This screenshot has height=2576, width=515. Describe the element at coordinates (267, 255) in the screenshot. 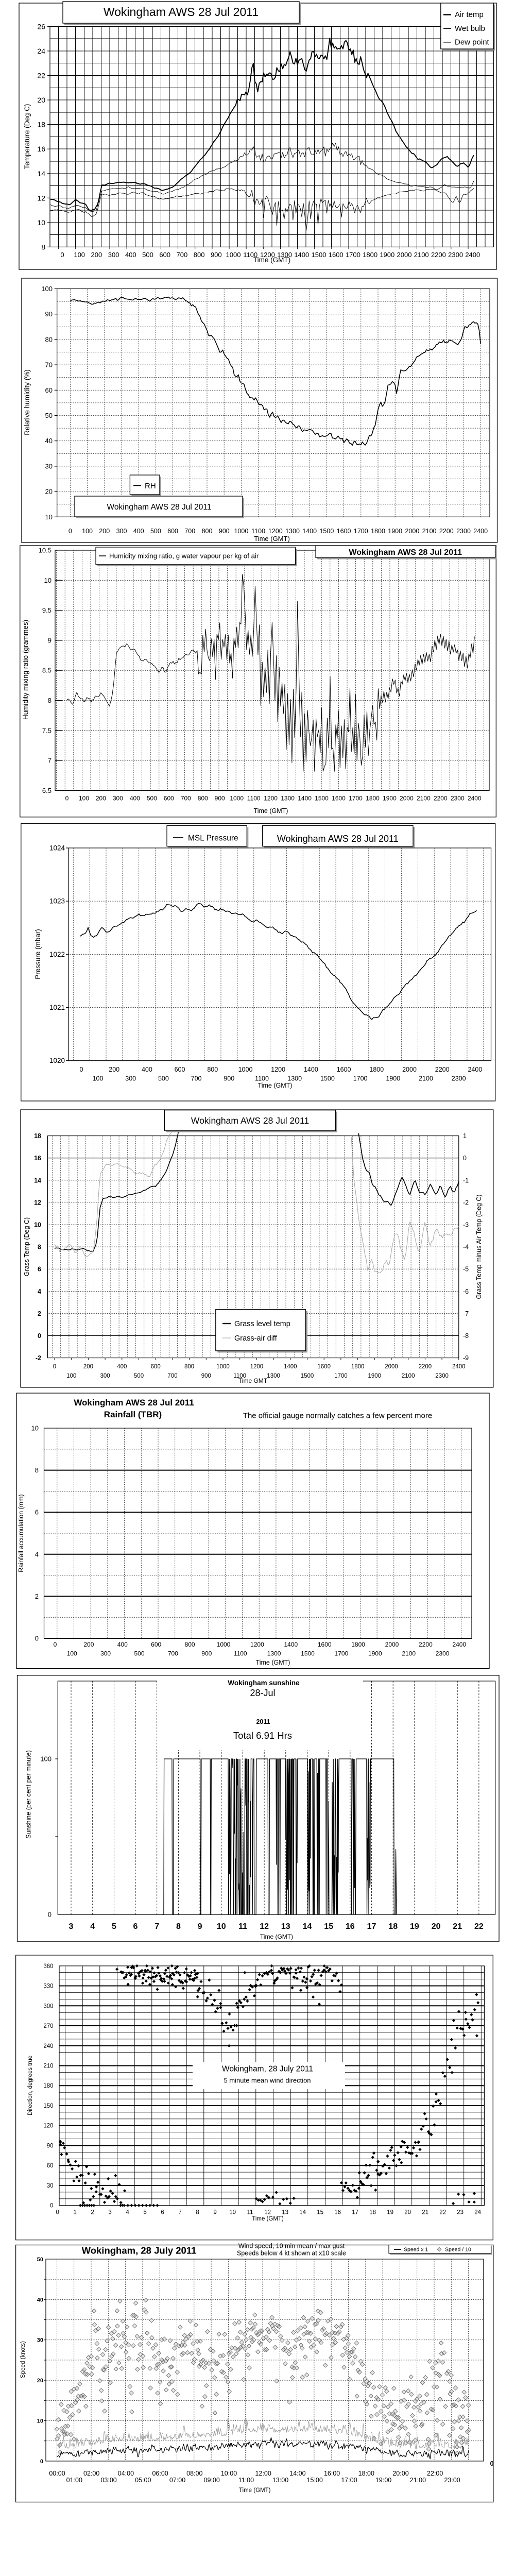

I see `svg-text: 1200` at that location.